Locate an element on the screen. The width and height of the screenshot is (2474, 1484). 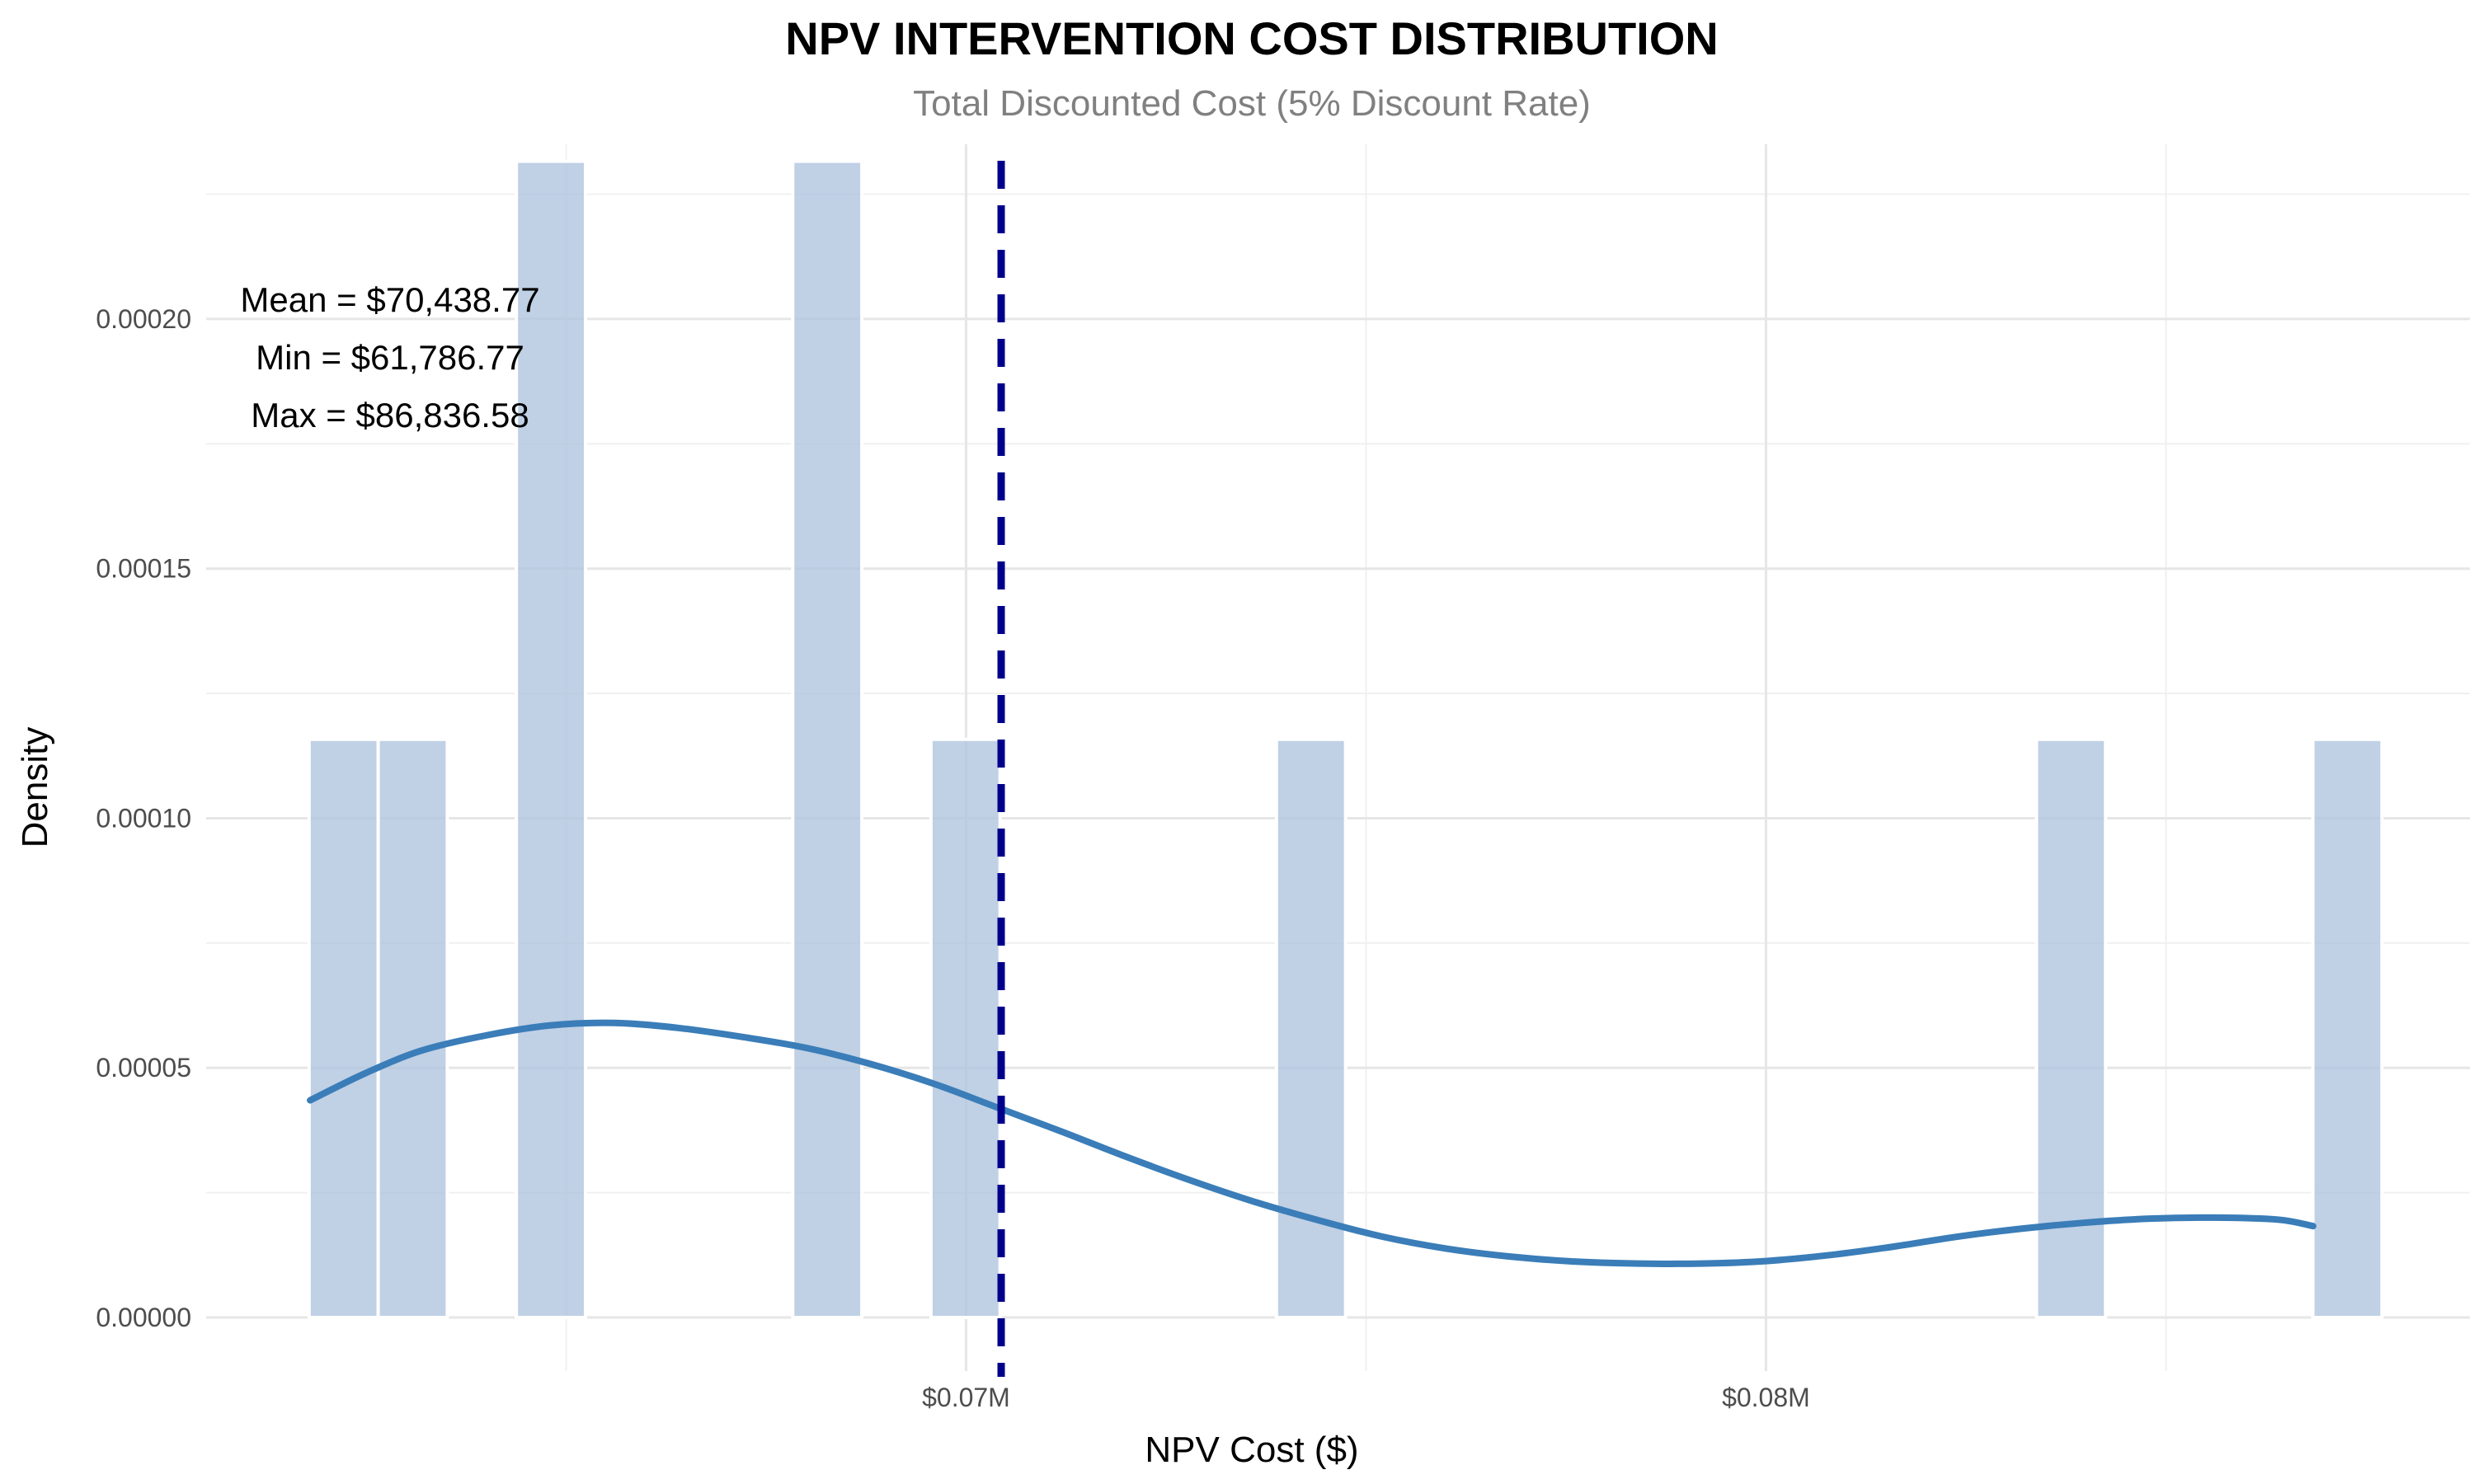
y-tick-label-1: 0.00005 is located at coordinates (143, 1067).